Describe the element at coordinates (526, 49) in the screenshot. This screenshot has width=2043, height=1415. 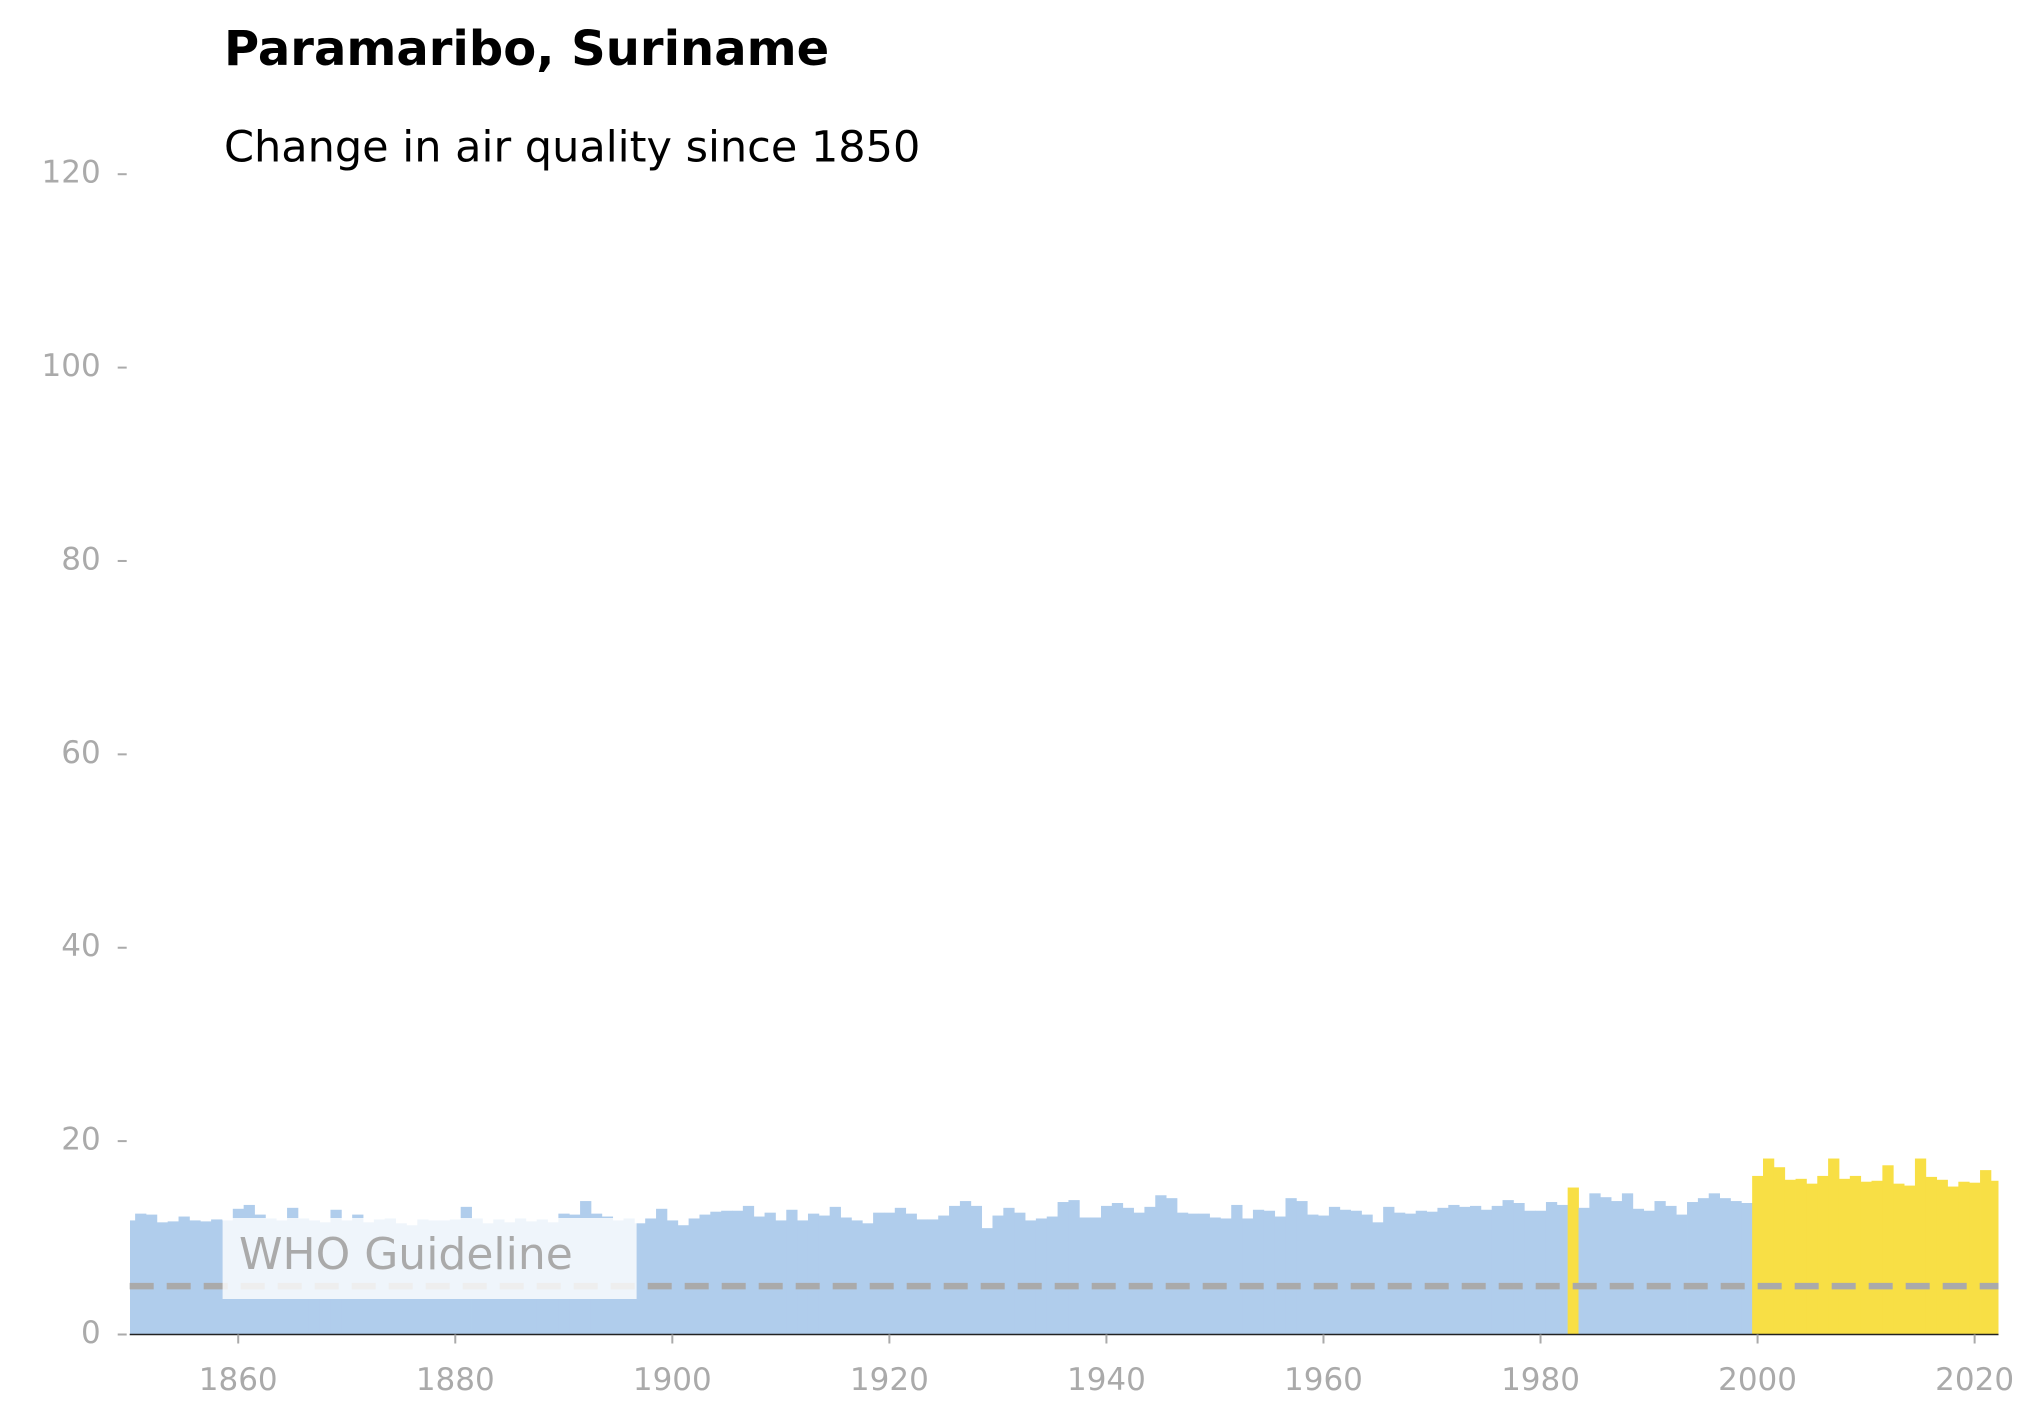
I see `chart-title: Paramaribo, Suriname` at that location.